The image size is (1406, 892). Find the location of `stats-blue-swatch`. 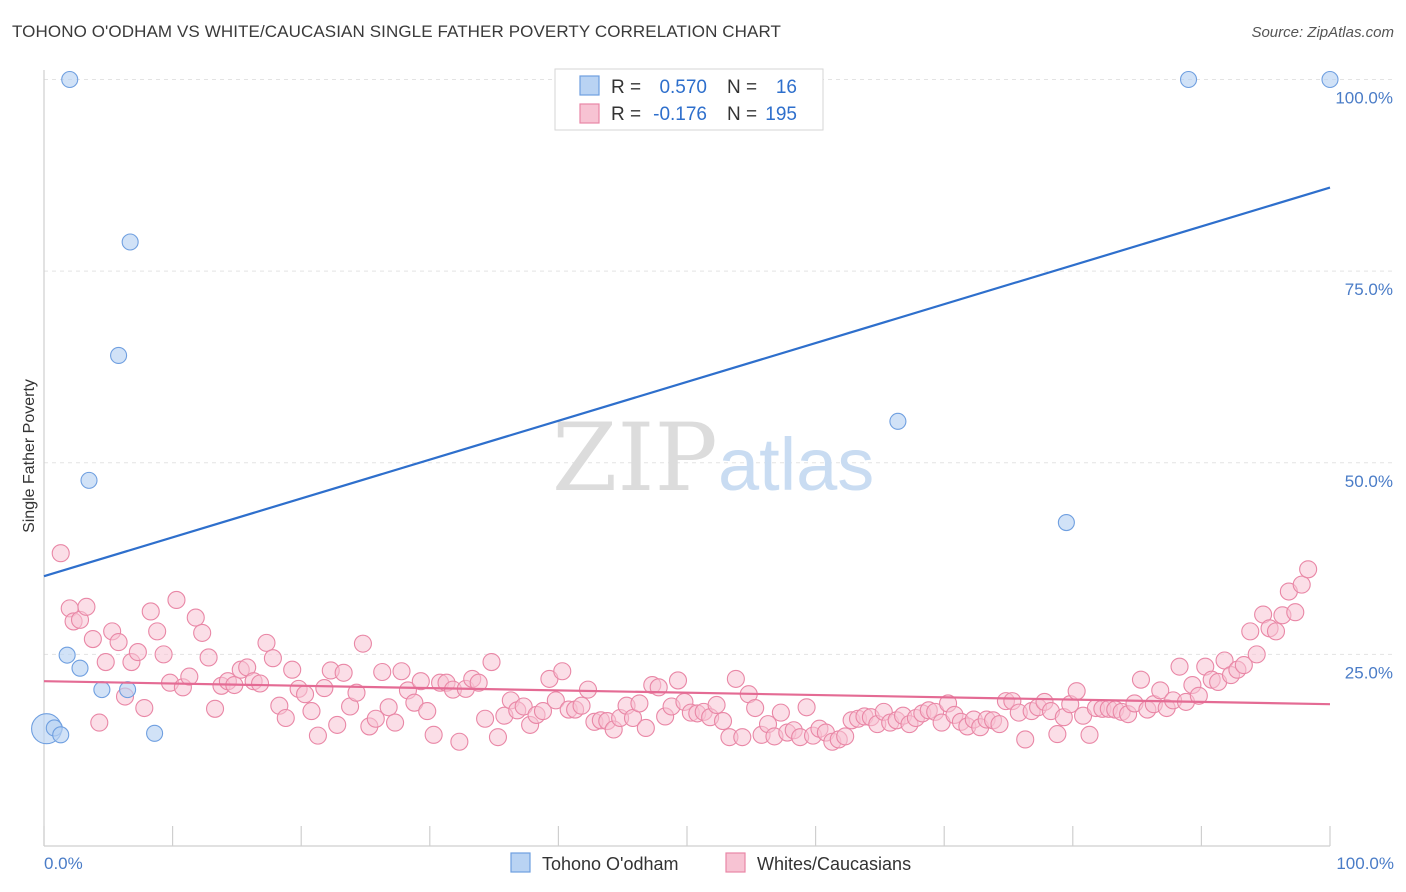

stats-blue-swatch is located at coordinates (589, 85).